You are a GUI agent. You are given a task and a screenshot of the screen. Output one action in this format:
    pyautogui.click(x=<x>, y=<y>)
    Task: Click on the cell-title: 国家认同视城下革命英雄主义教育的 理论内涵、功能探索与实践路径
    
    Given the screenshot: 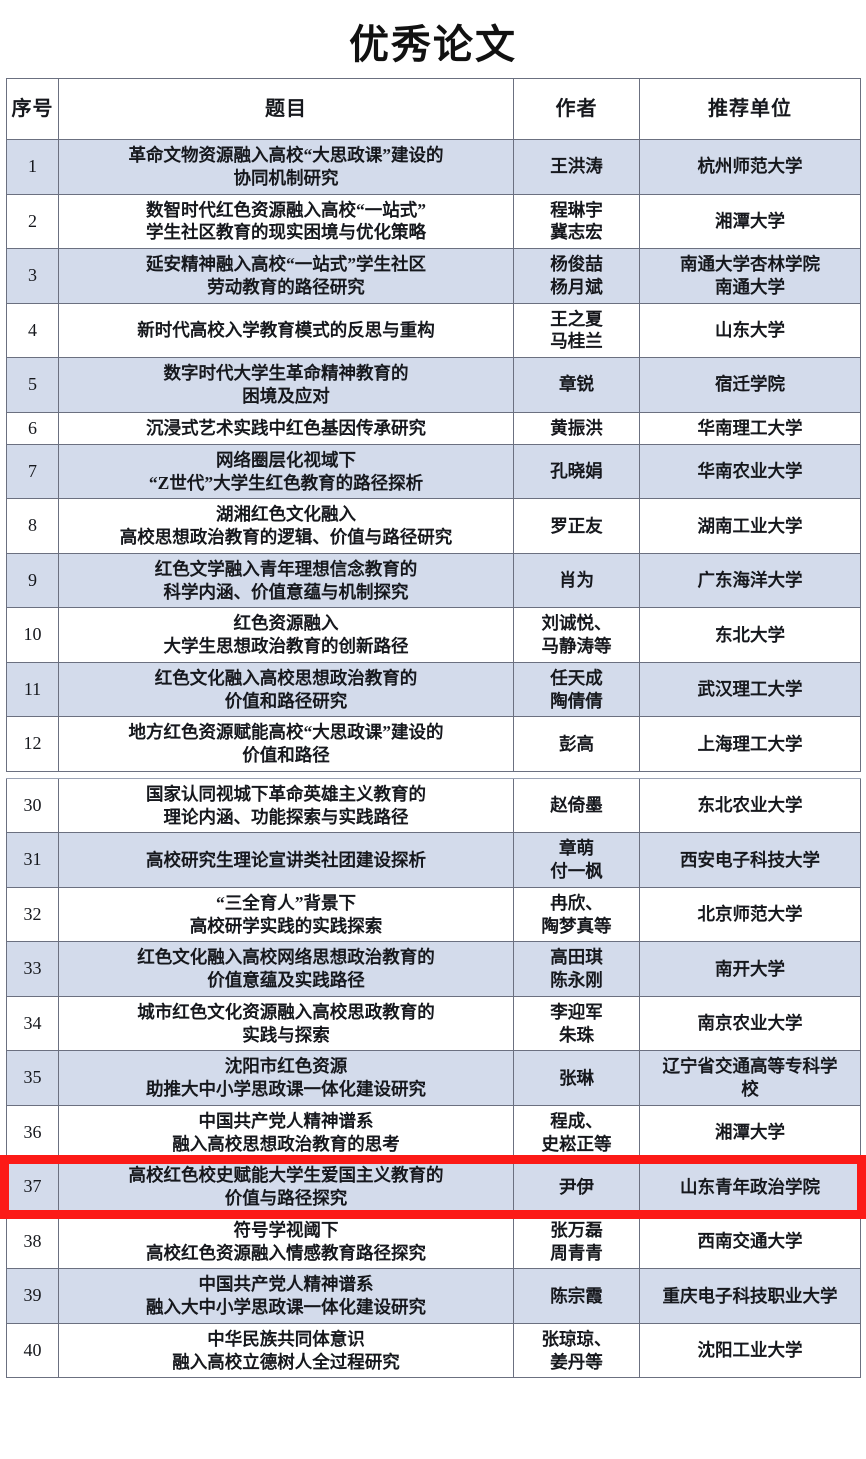 What is the action you would take?
    pyautogui.click(x=286, y=805)
    